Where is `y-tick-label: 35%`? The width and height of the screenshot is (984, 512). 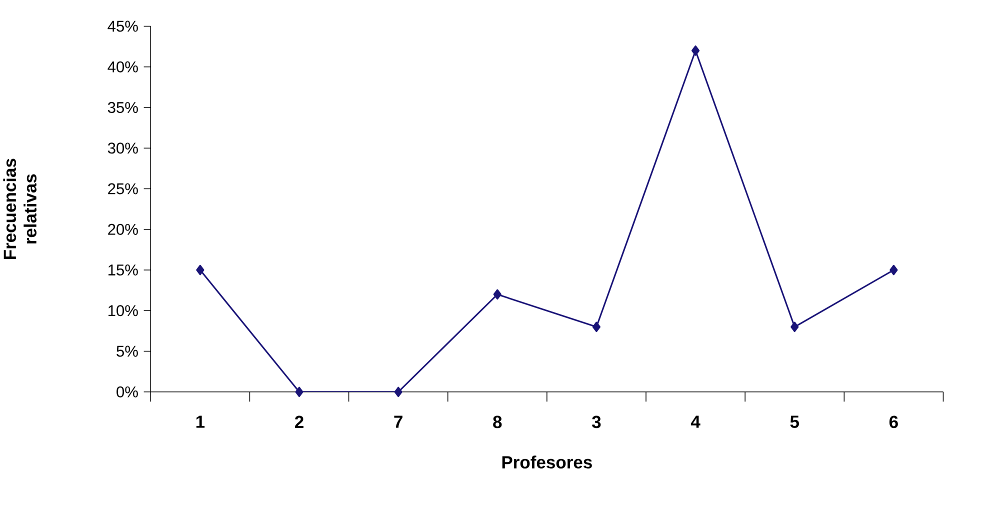
y-tick-label: 35% is located at coordinates (123, 107).